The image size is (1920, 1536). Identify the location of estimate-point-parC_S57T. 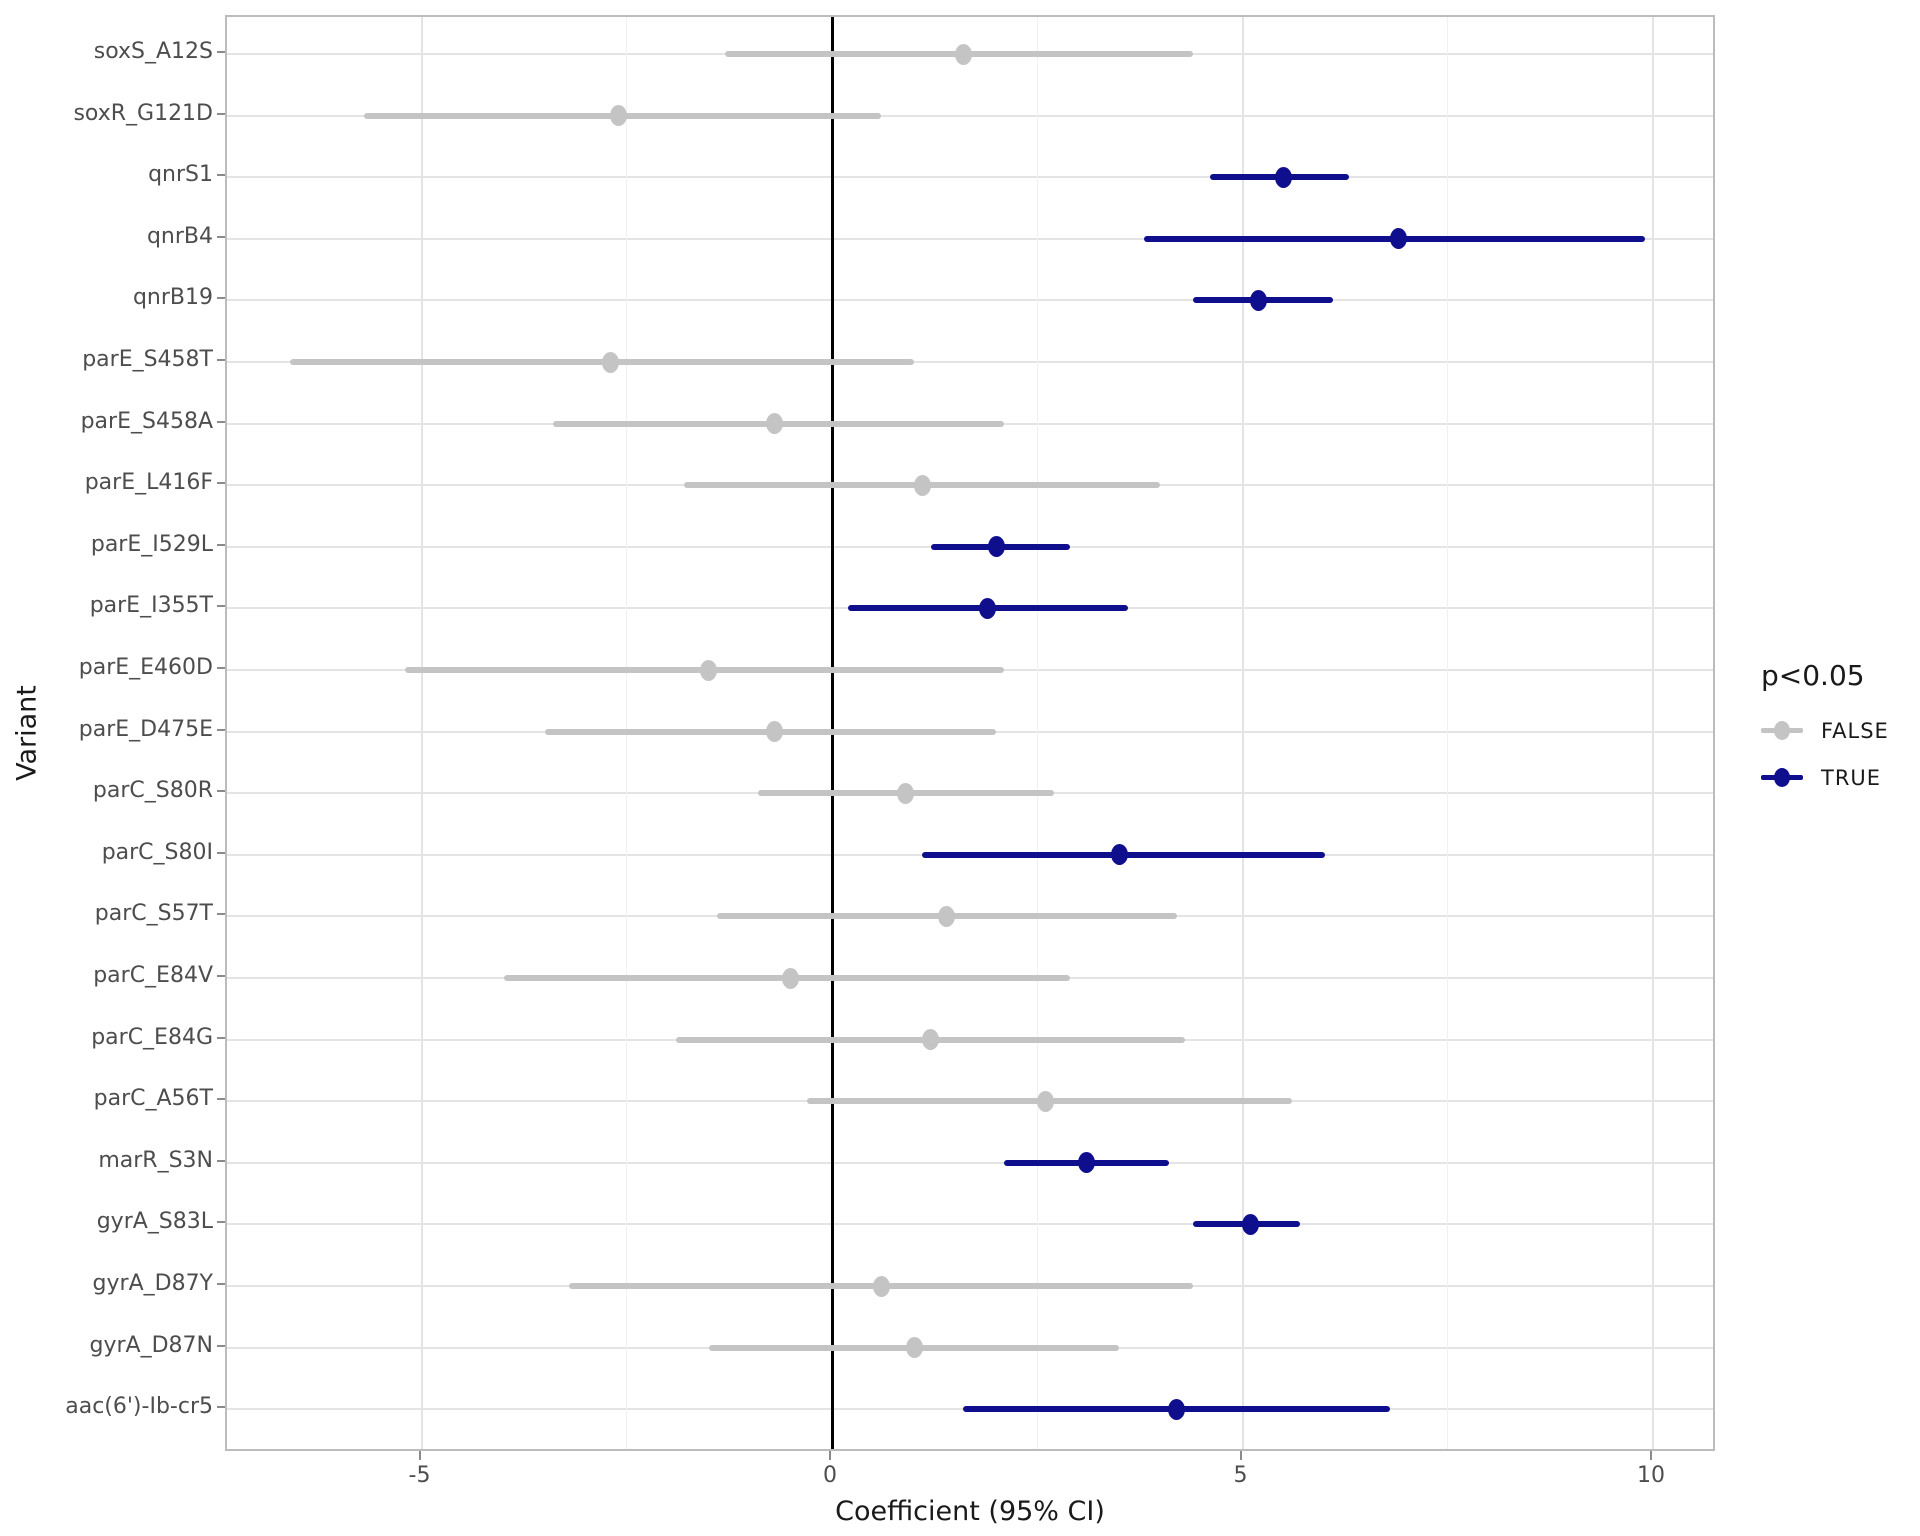
(947, 916).